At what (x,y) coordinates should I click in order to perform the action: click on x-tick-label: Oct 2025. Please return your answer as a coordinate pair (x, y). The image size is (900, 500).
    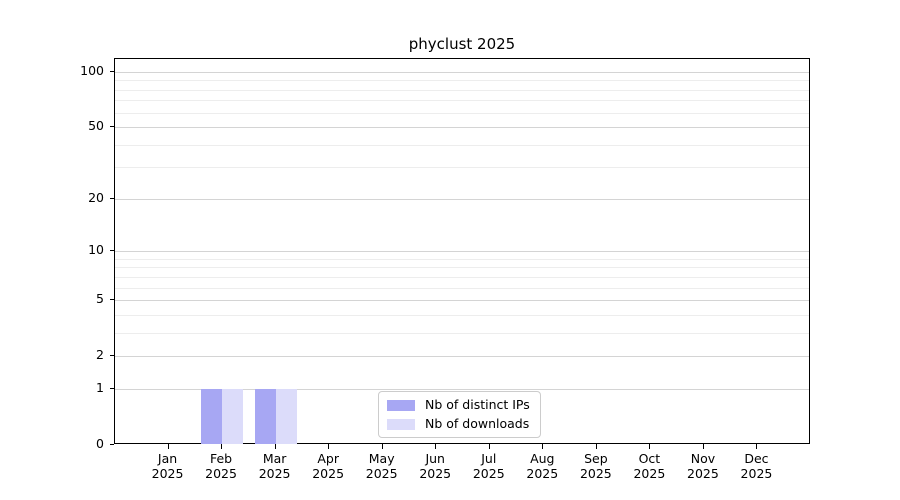
    Looking at the image, I should click on (649, 466).